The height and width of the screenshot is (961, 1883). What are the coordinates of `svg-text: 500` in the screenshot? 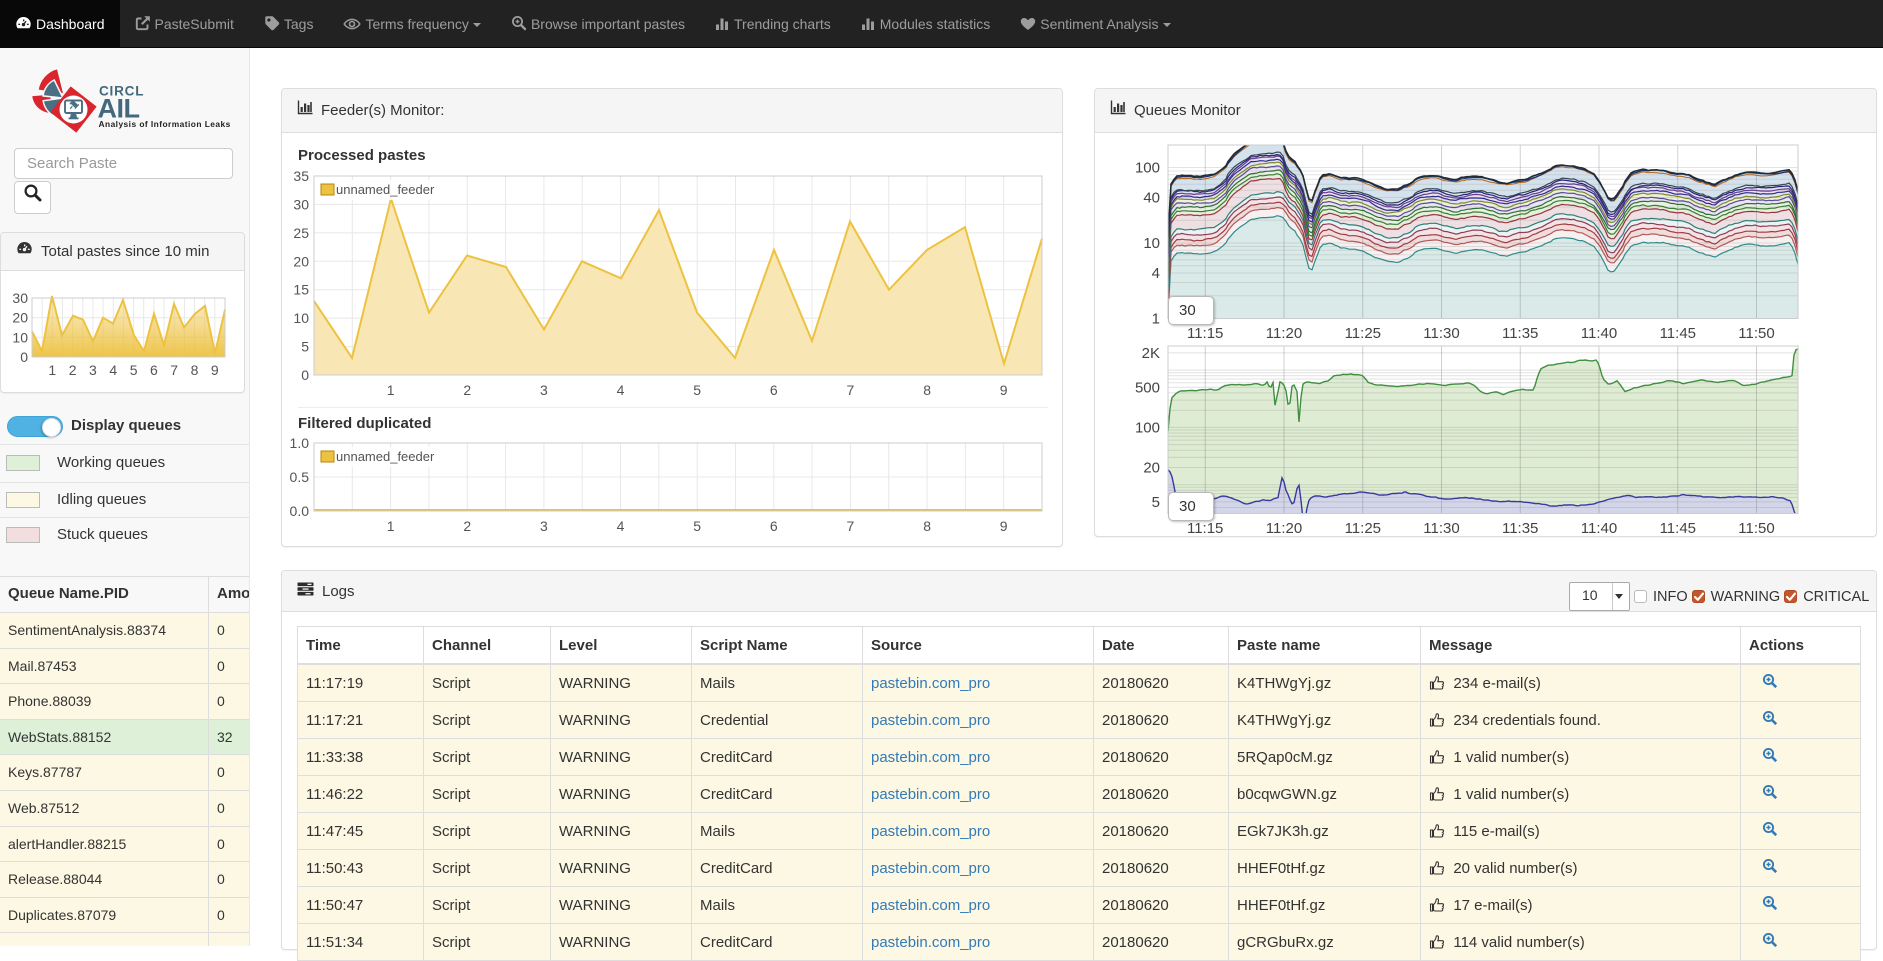 It's located at (1147, 387).